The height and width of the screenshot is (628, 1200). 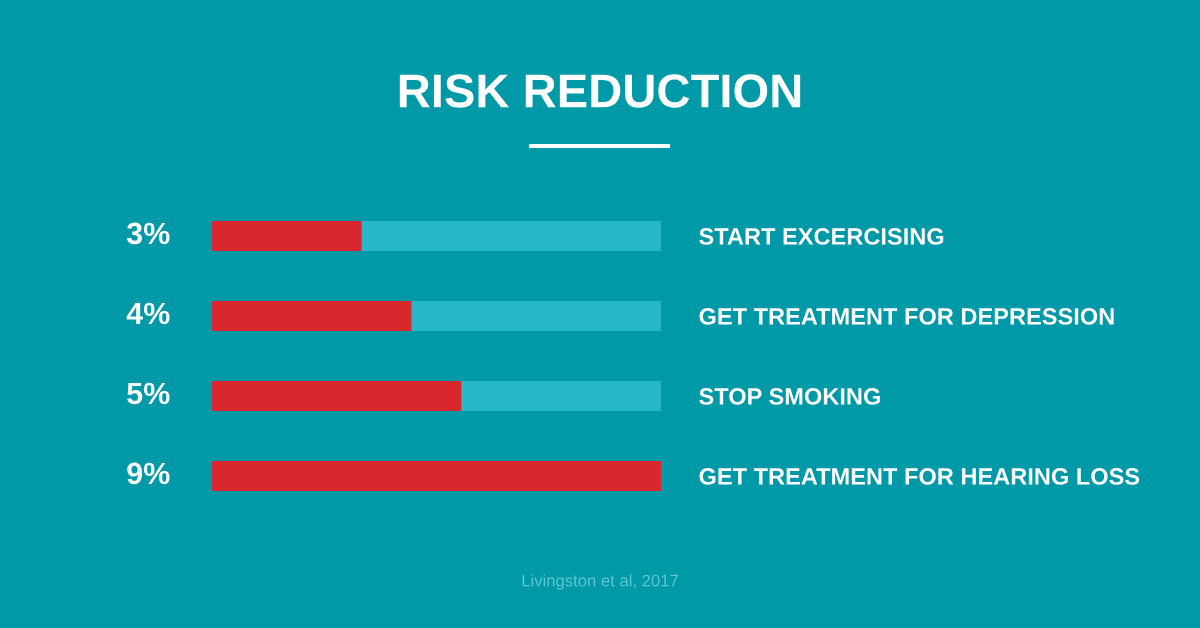 I want to click on y-tick-label: GET TREATMENT FOR HEARING LOSS, so click(x=919, y=476).